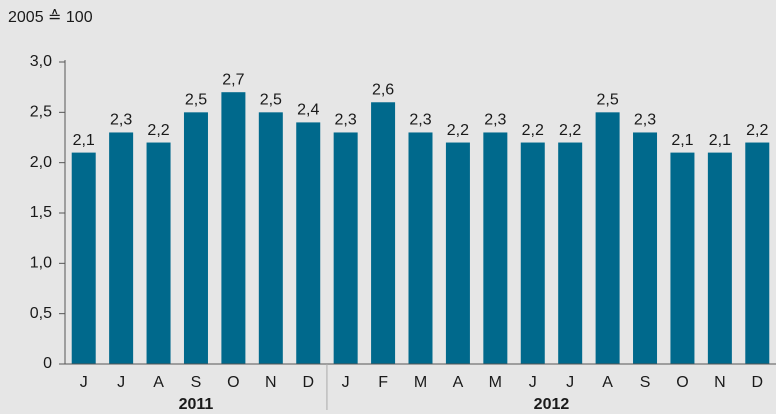 This screenshot has width=776, height=414. Describe the element at coordinates (383, 89) in the screenshot. I see `value-label: 2,6` at that location.